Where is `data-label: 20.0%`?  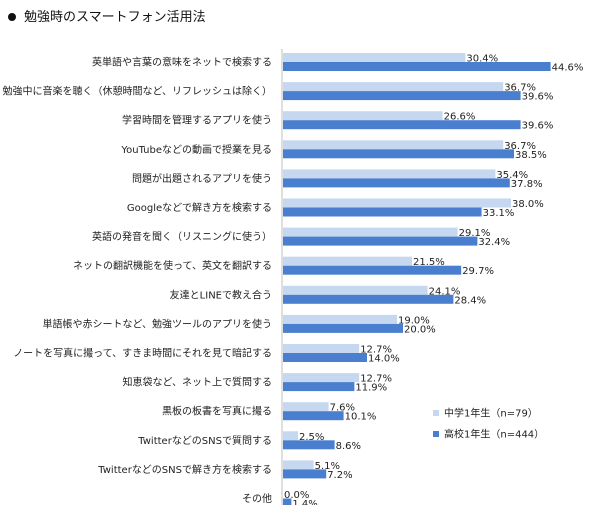 data-label: 20.0% is located at coordinates (420, 329).